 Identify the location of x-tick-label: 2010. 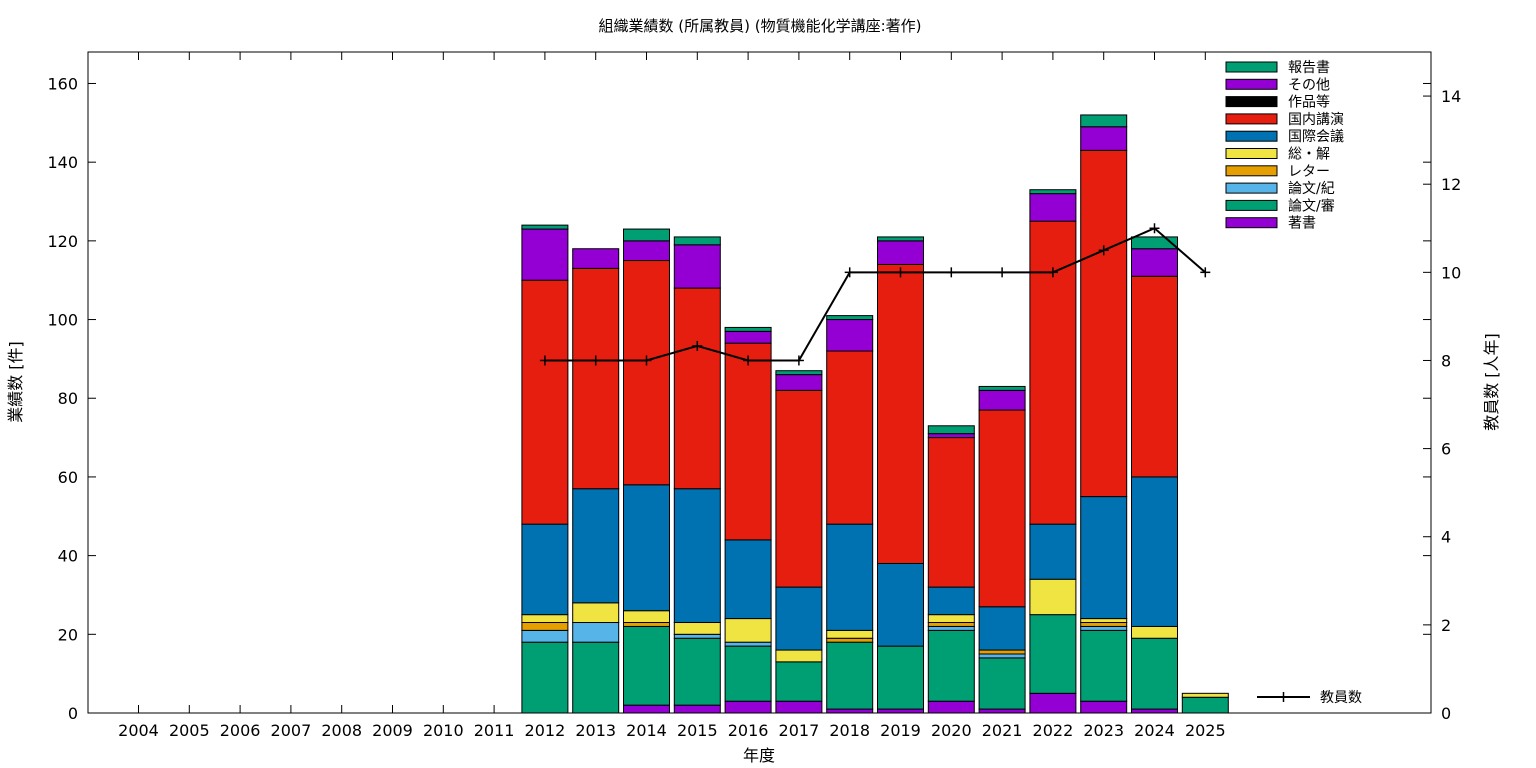
(443, 730).